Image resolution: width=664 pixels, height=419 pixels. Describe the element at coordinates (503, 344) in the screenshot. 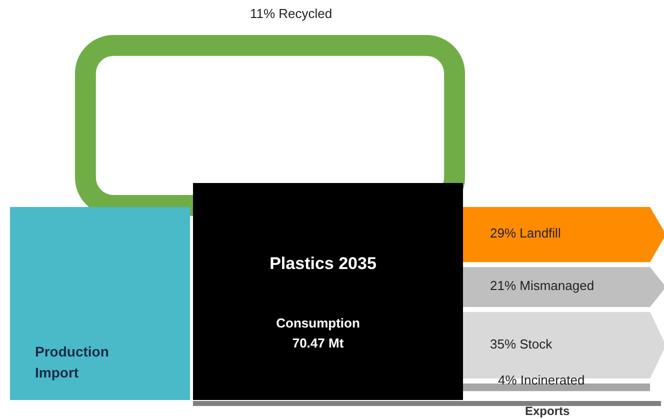

I see `data-label: 35%` at that location.